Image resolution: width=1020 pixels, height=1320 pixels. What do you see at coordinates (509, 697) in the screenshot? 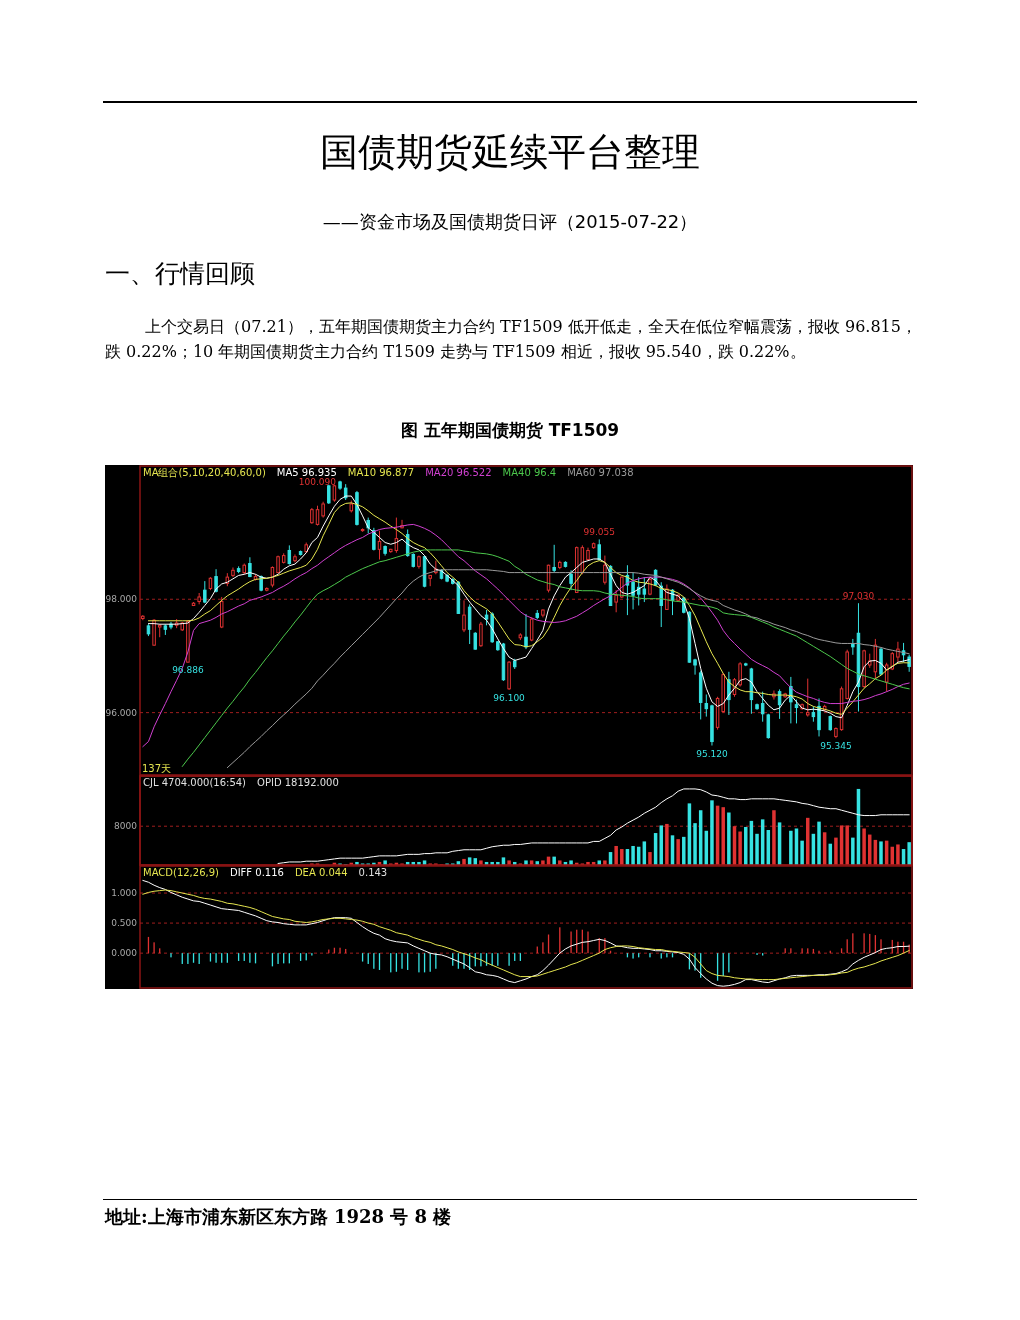
I see `annotation: 96.100` at bounding box center [509, 697].